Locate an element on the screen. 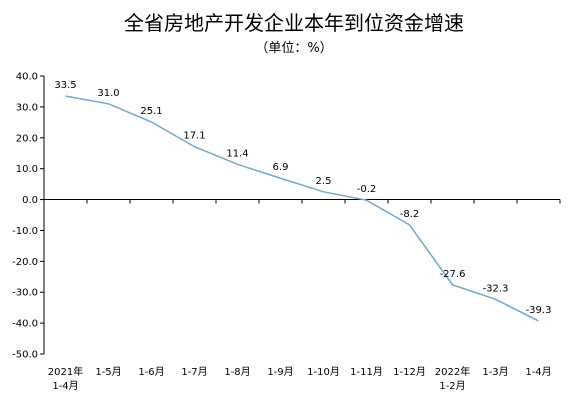 The height and width of the screenshot is (408, 588). y-tick-label: 40.0 is located at coordinates (27, 77).